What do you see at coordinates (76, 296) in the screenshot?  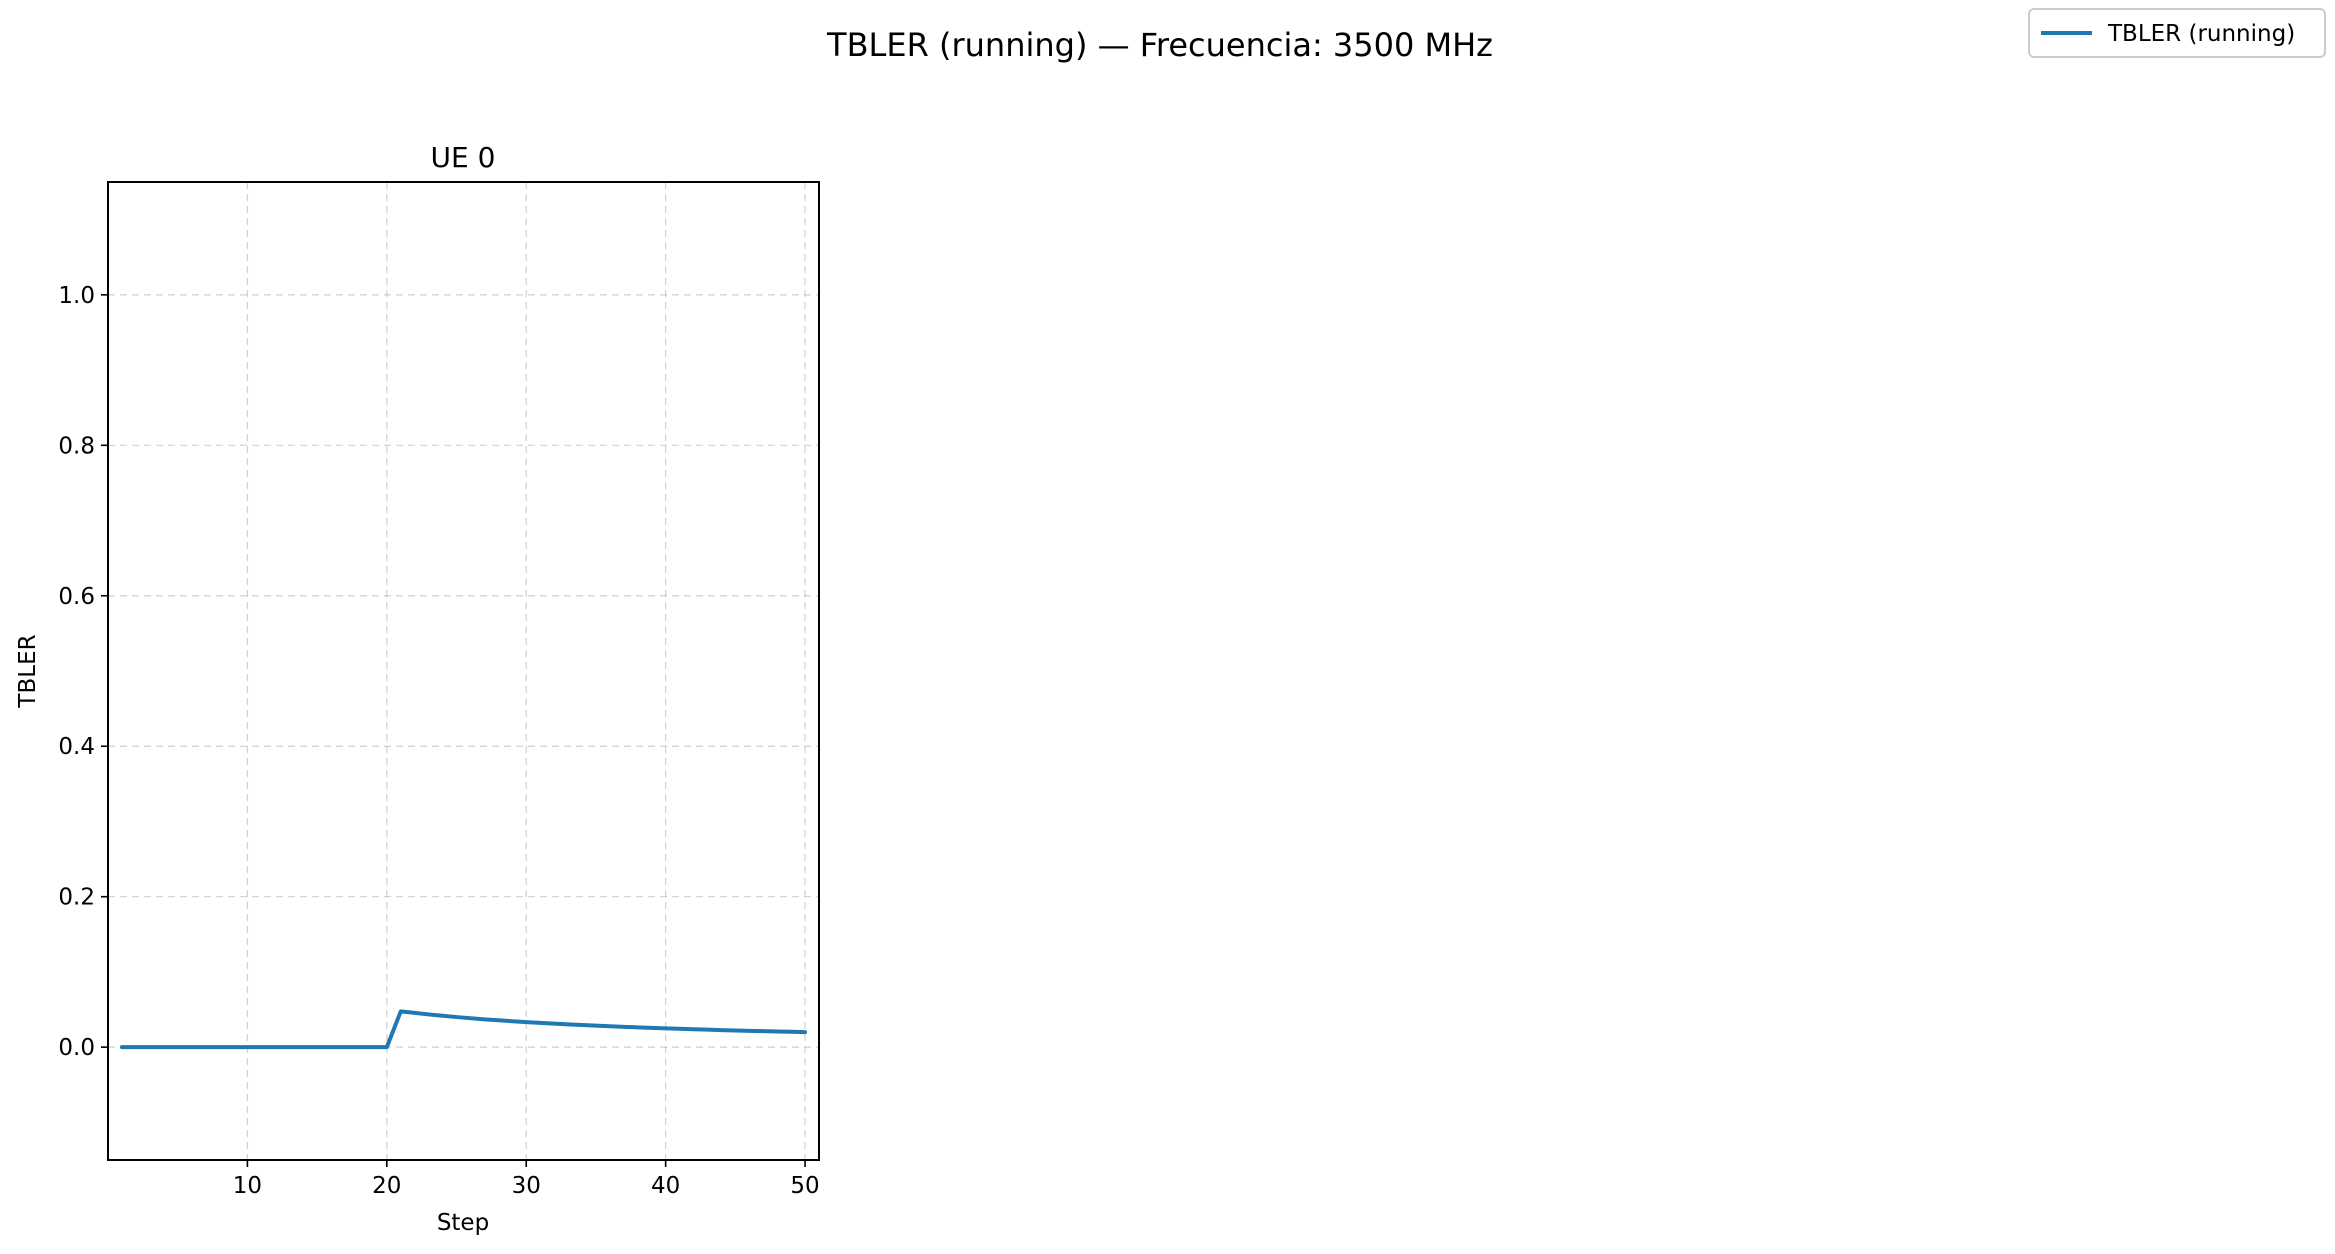 I see `y-tick-label: 1.0` at bounding box center [76, 296].